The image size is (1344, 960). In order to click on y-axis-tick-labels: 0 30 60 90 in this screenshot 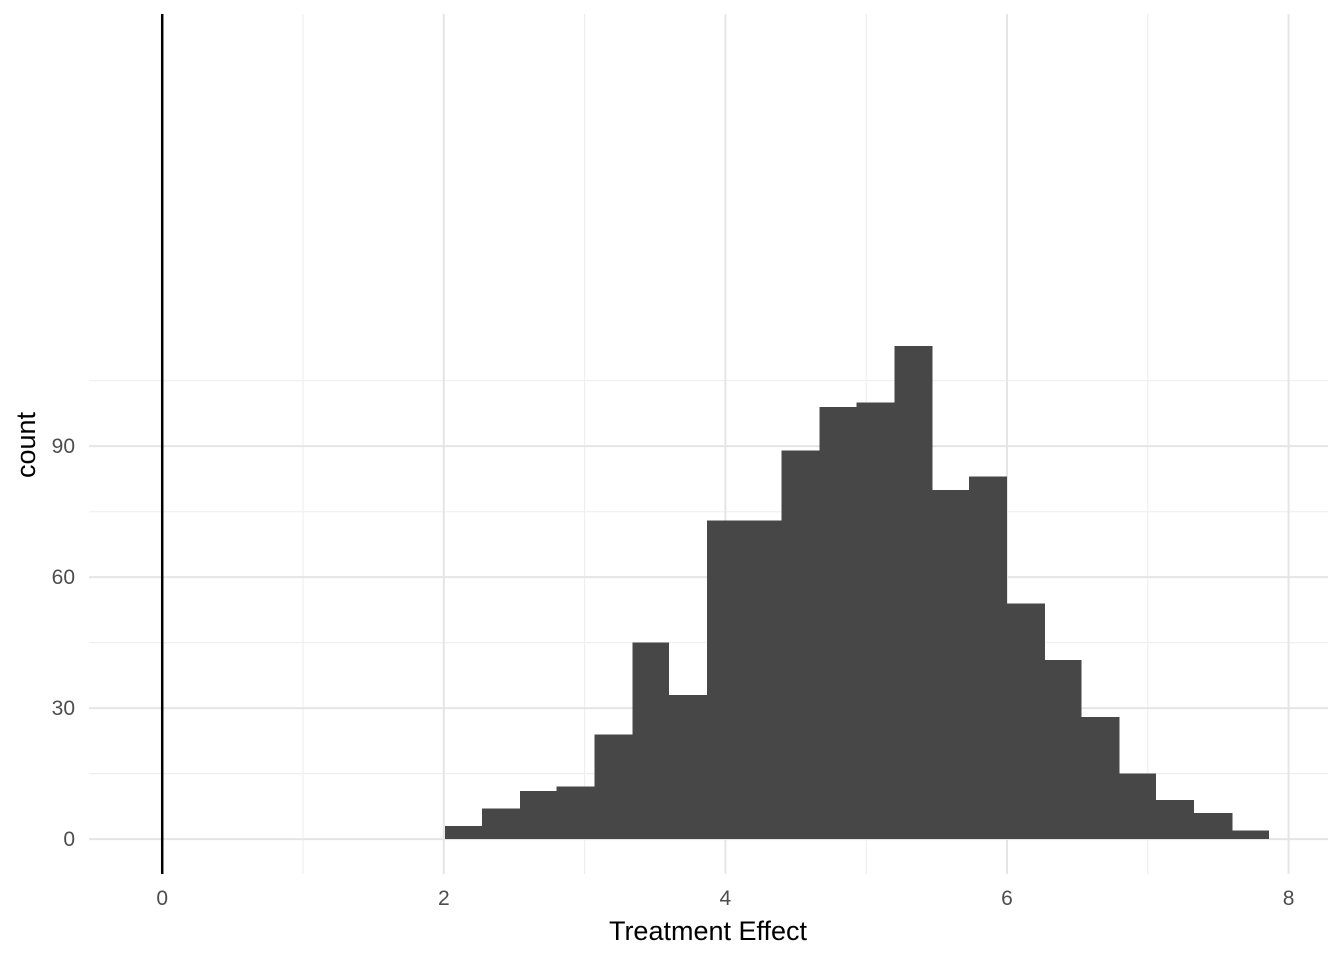, I will do `click(63, 643)`.